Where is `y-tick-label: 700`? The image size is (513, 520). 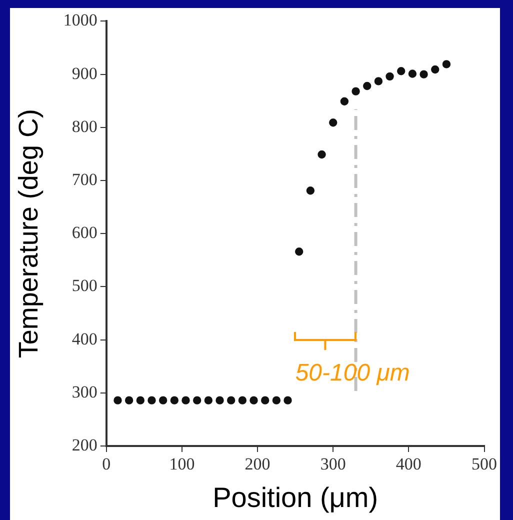 y-tick-label: 700 is located at coordinates (85, 179).